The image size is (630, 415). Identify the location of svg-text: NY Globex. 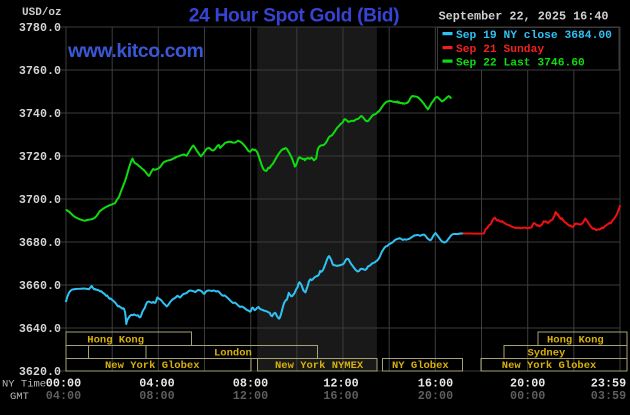
(420, 366).